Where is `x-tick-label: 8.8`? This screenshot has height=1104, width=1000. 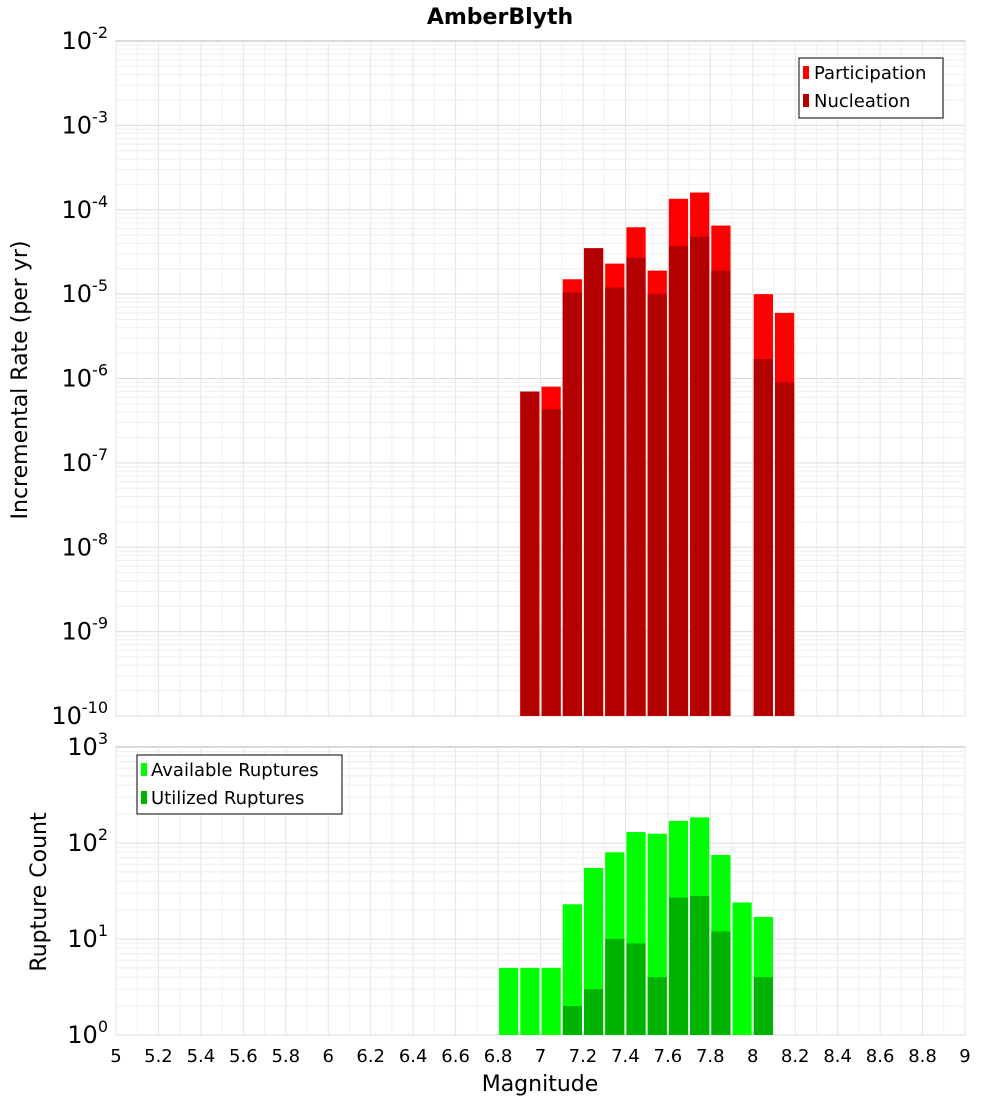
x-tick-label: 8.8 is located at coordinates (922, 1056).